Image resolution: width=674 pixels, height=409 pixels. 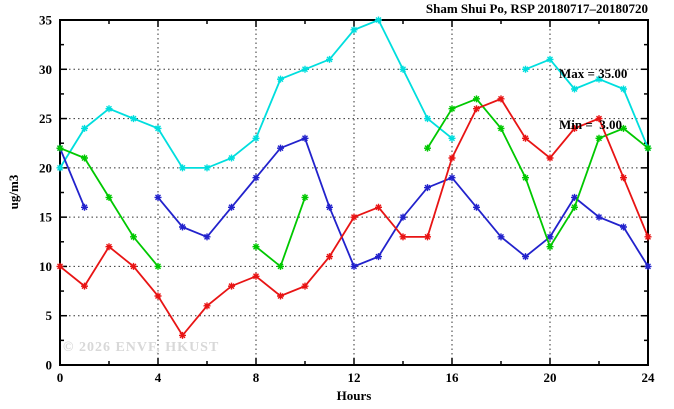 I want to click on legend-max-label: Max = 35.00, so click(x=593, y=73).